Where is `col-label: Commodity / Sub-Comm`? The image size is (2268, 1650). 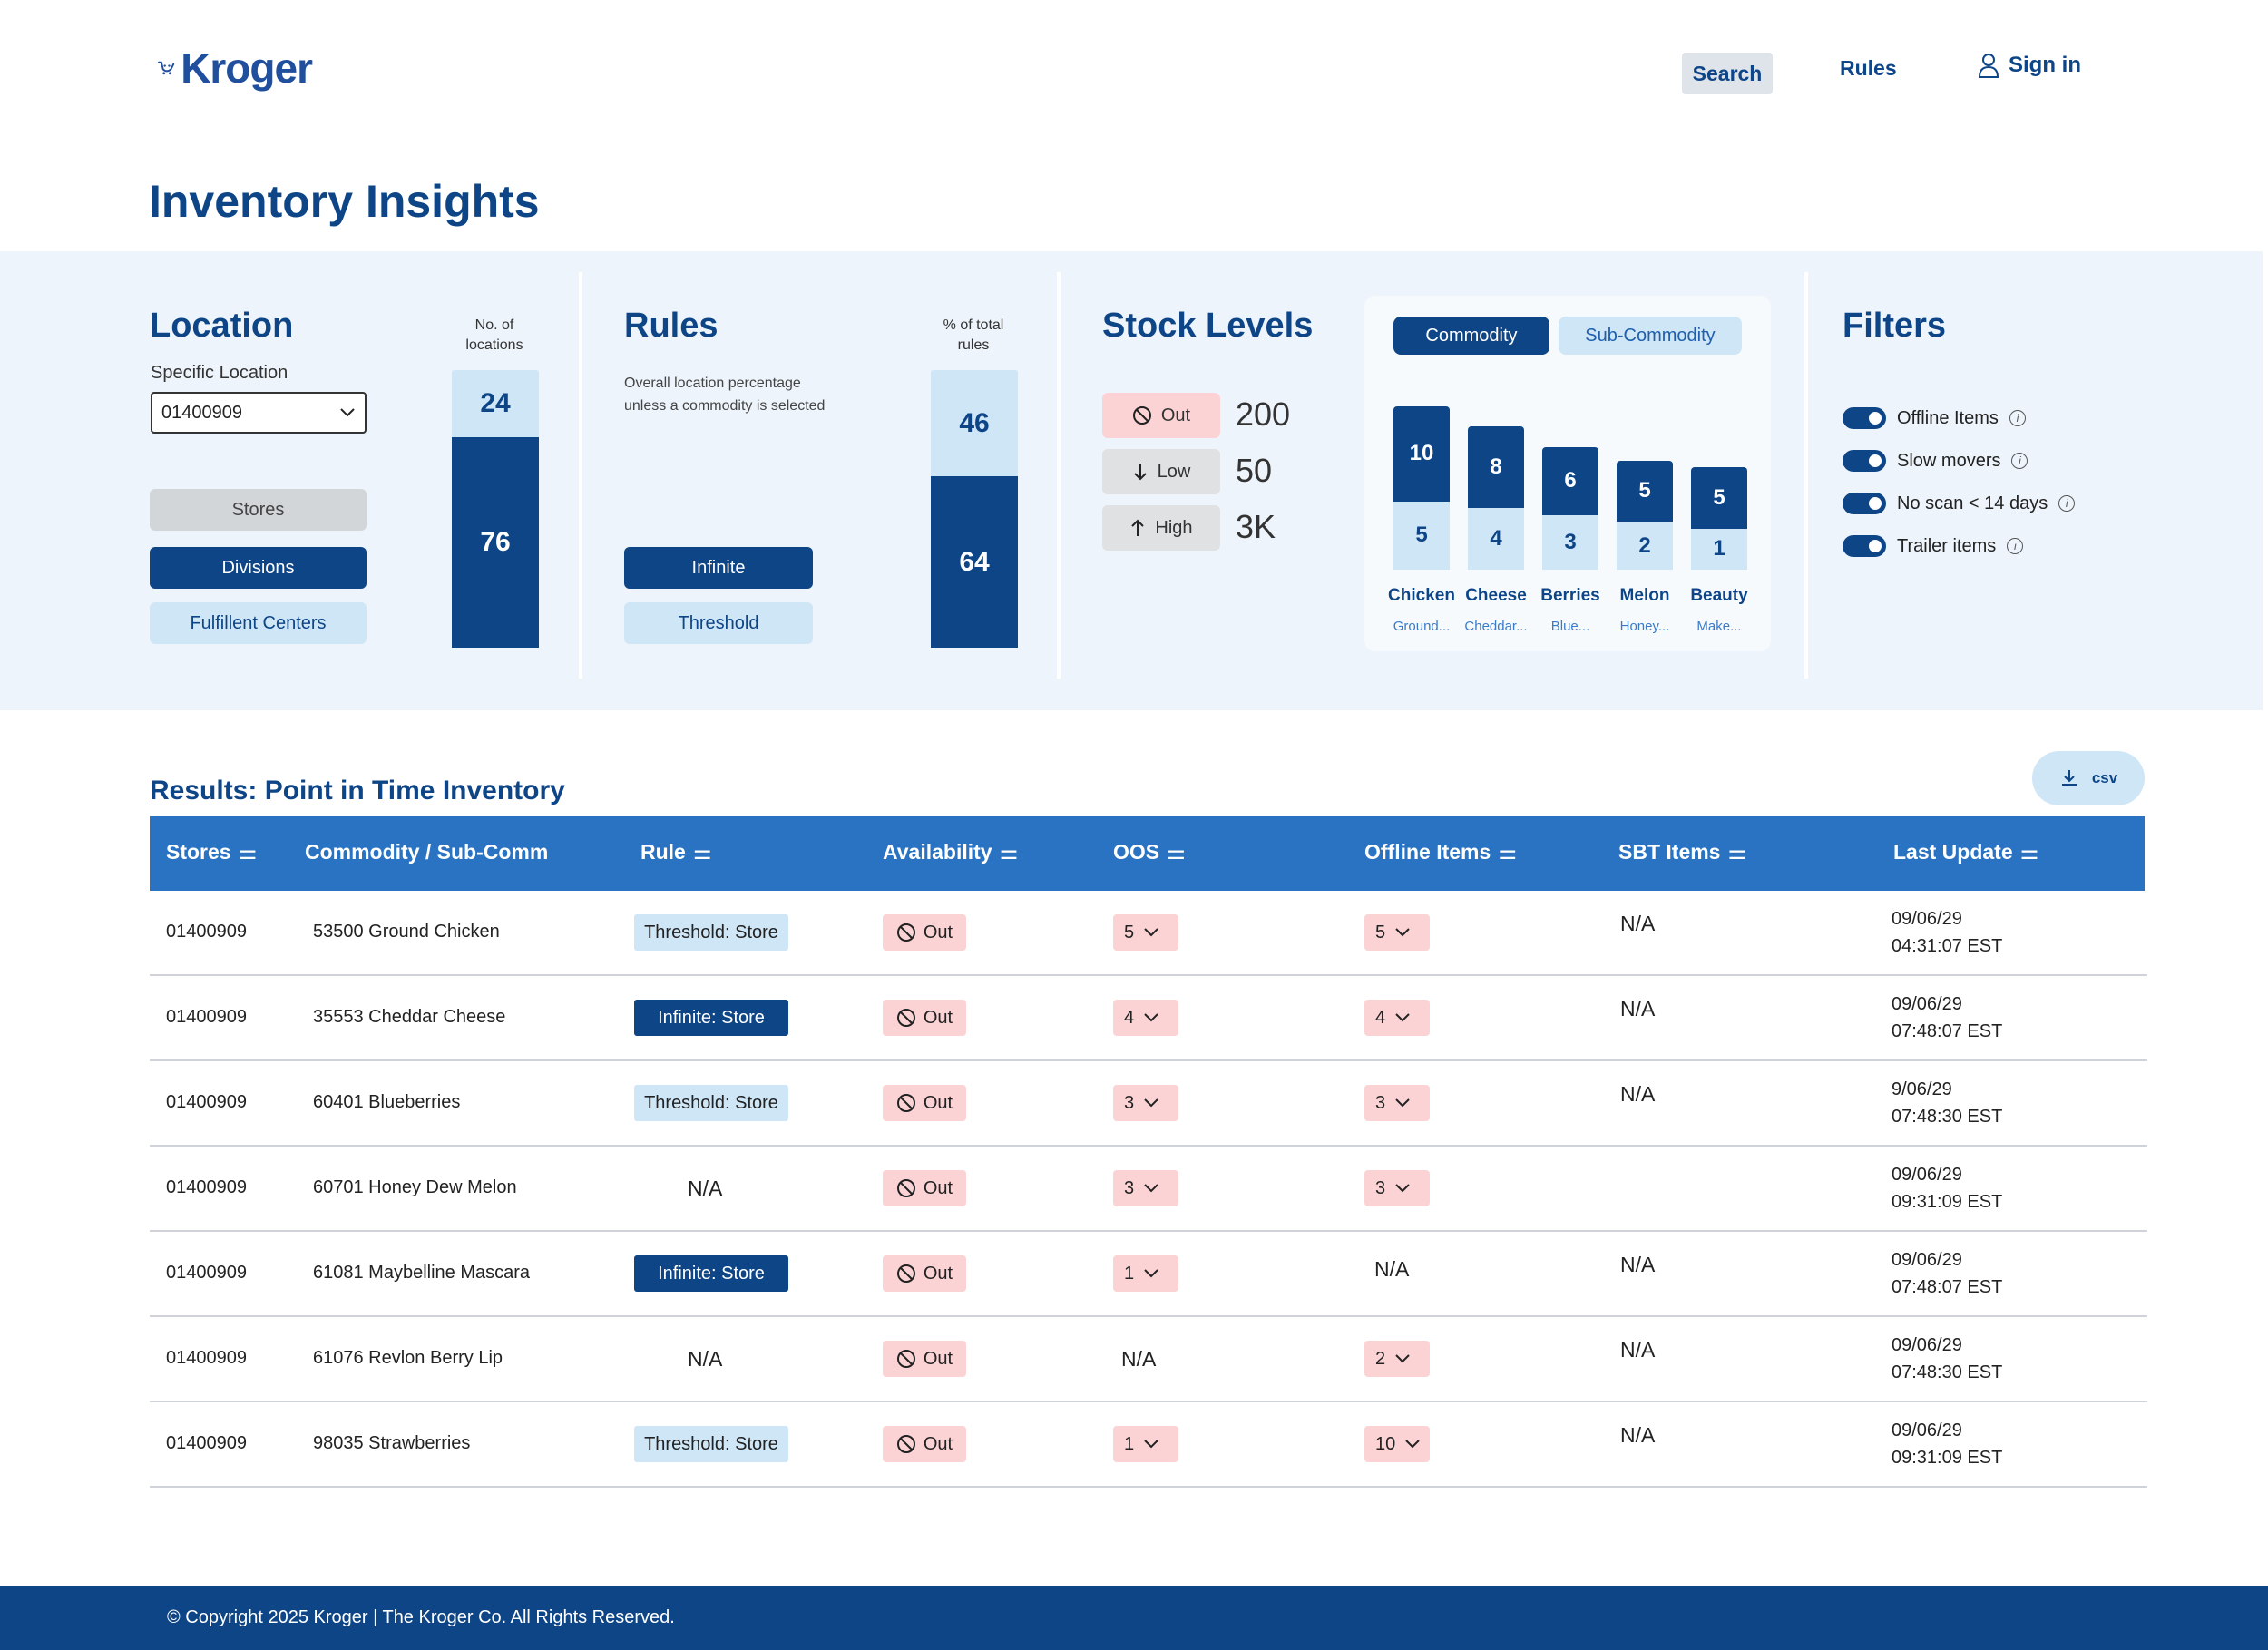 col-label: Commodity / Sub-Comm is located at coordinates (427, 852).